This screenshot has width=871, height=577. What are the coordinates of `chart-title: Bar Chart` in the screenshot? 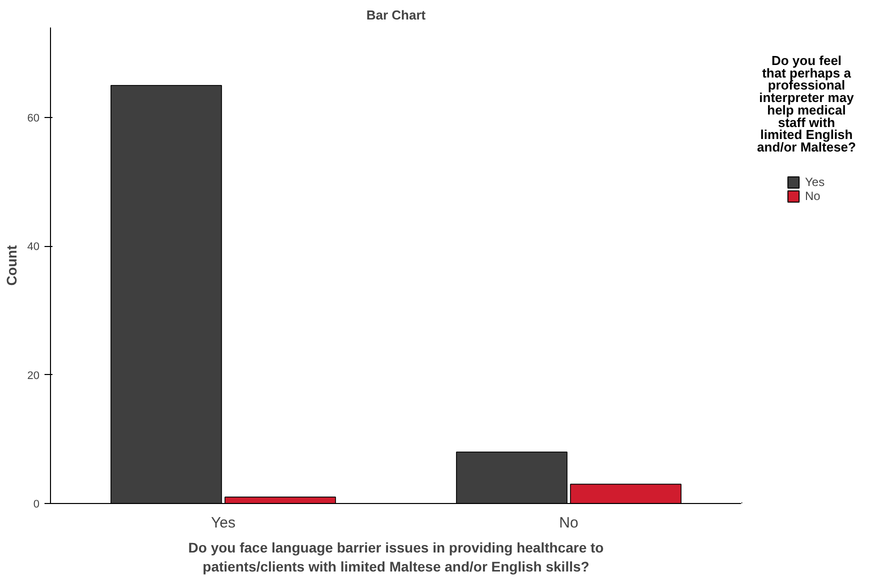 It's located at (396, 15).